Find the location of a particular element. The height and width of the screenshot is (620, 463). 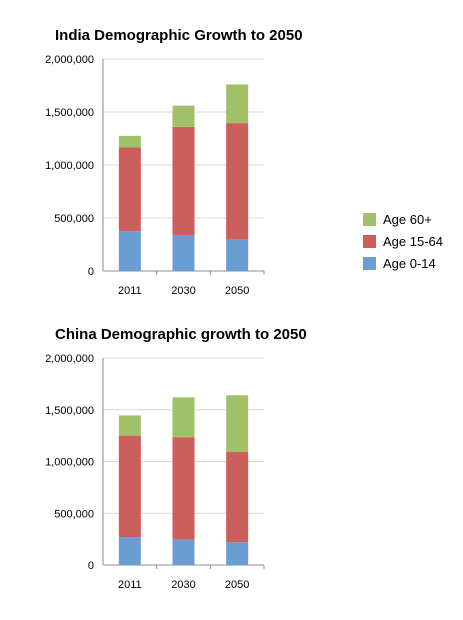

china-bar-2030-age-60- is located at coordinates (183, 417).